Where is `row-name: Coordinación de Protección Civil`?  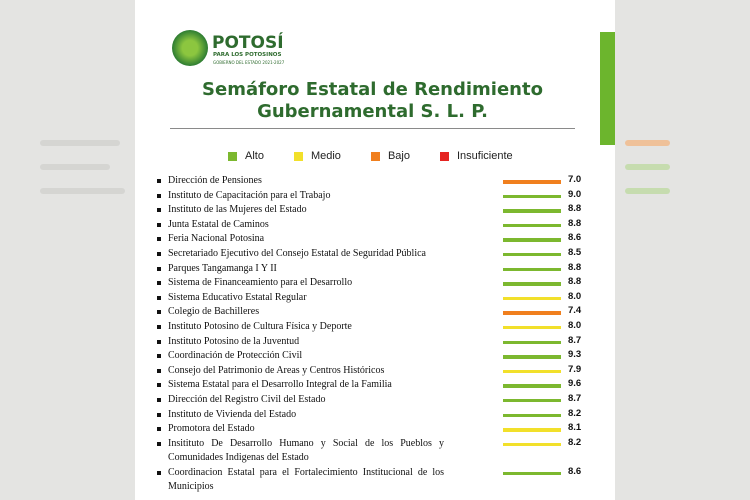 row-name: Coordinación de Protección Civil is located at coordinates (235, 356).